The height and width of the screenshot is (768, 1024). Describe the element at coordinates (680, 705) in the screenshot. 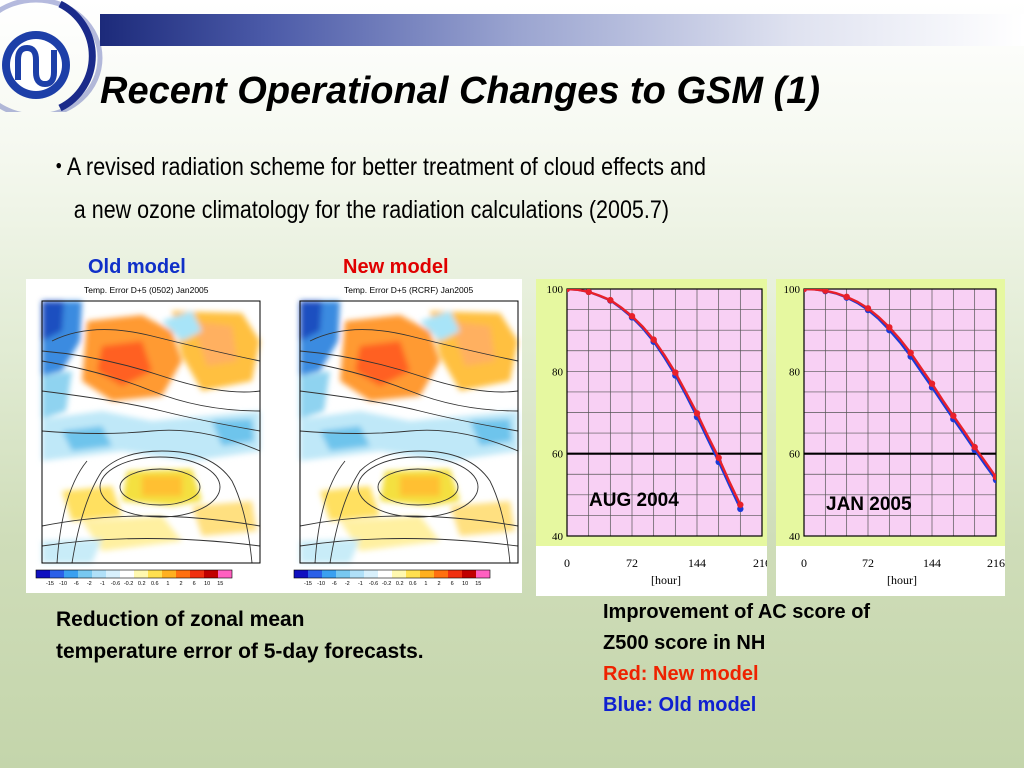

I see `legend-old-model: Blue: Old model` at that location.